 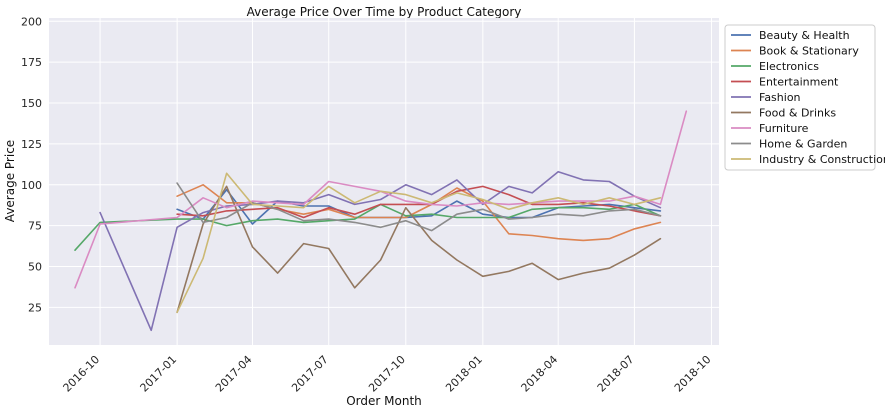 I want to click on x-tick-label: 2018-04, so click(x=540, y=374).